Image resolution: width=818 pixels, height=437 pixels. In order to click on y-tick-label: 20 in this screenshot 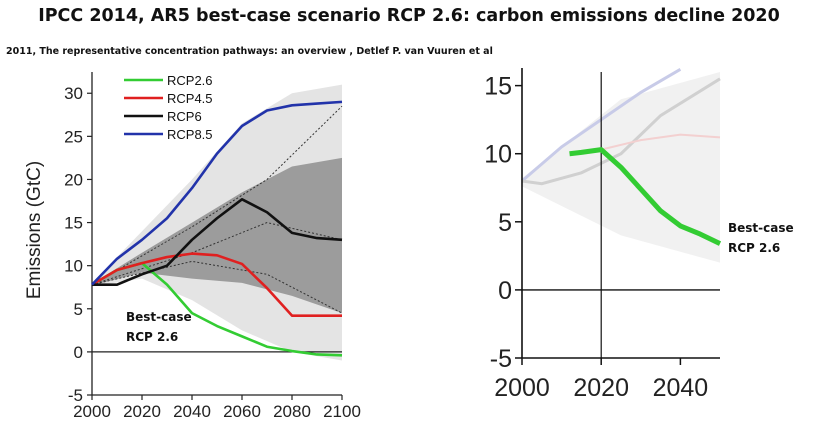, I will do `click(73, 179)`.